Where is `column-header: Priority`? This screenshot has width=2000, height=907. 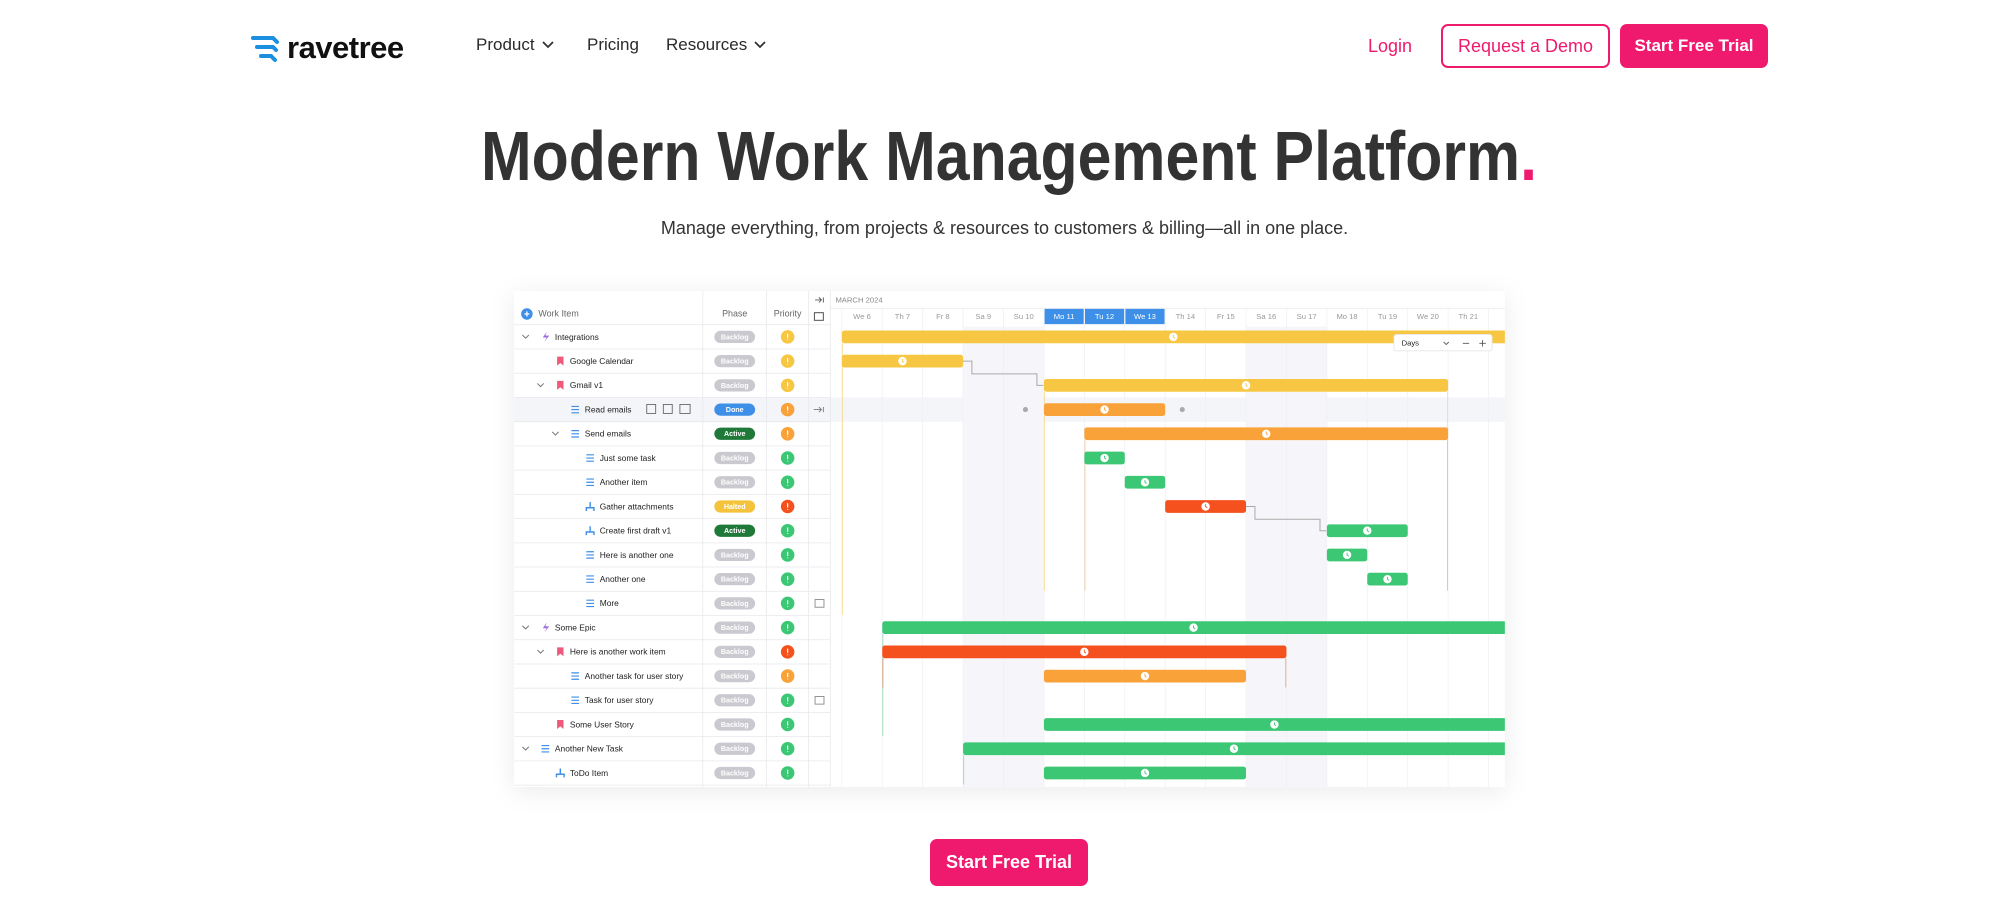
column-header: Priority is located at coordinates (788, 313).